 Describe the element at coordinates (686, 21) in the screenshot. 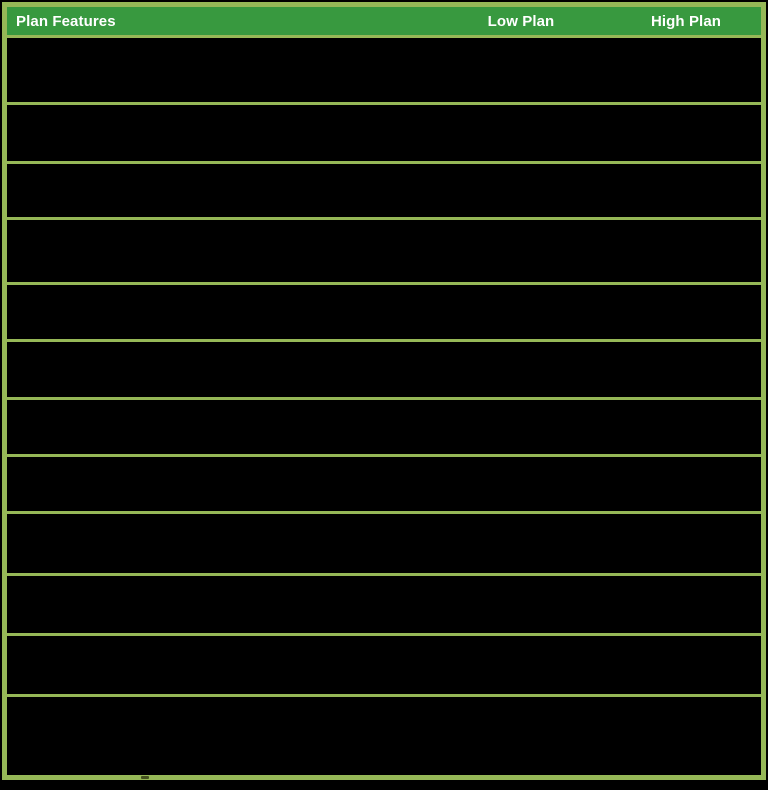

I see `header-high-plan: High Plan` at that location.